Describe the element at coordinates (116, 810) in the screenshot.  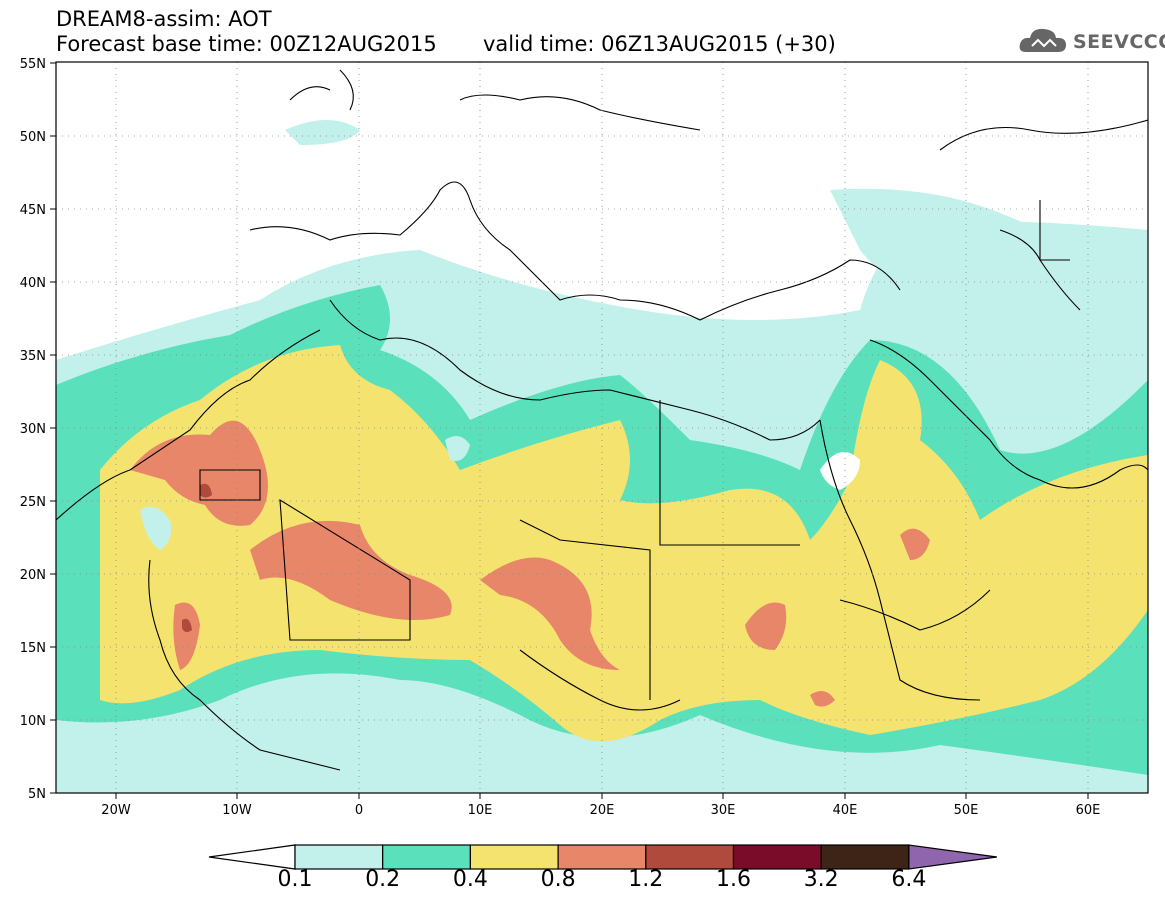
I see `lon-label: 20W` at that location.